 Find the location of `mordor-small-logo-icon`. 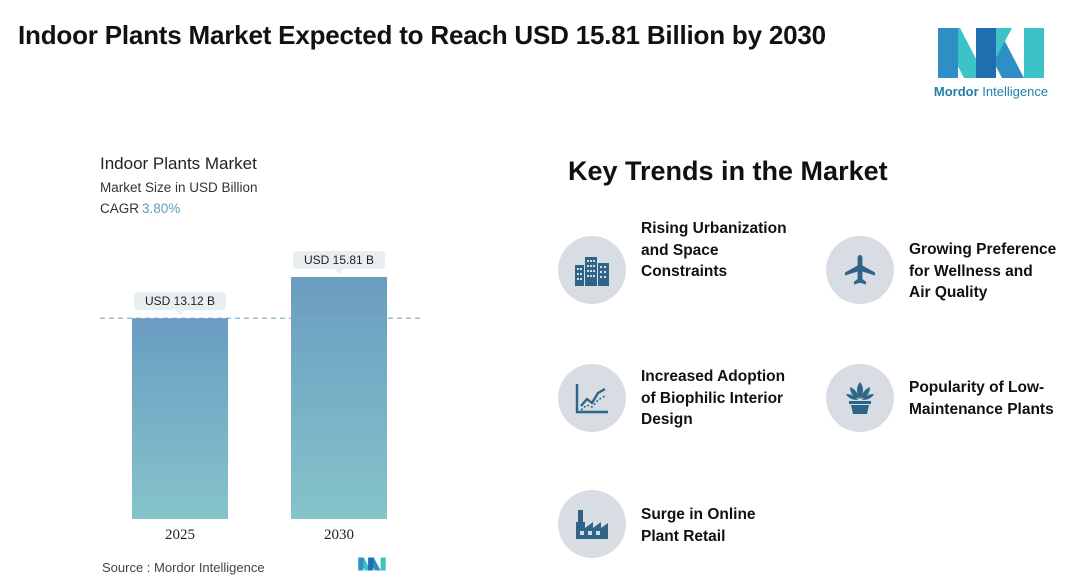

mordor-small-logo-icon is located at coordinates (372, 564).